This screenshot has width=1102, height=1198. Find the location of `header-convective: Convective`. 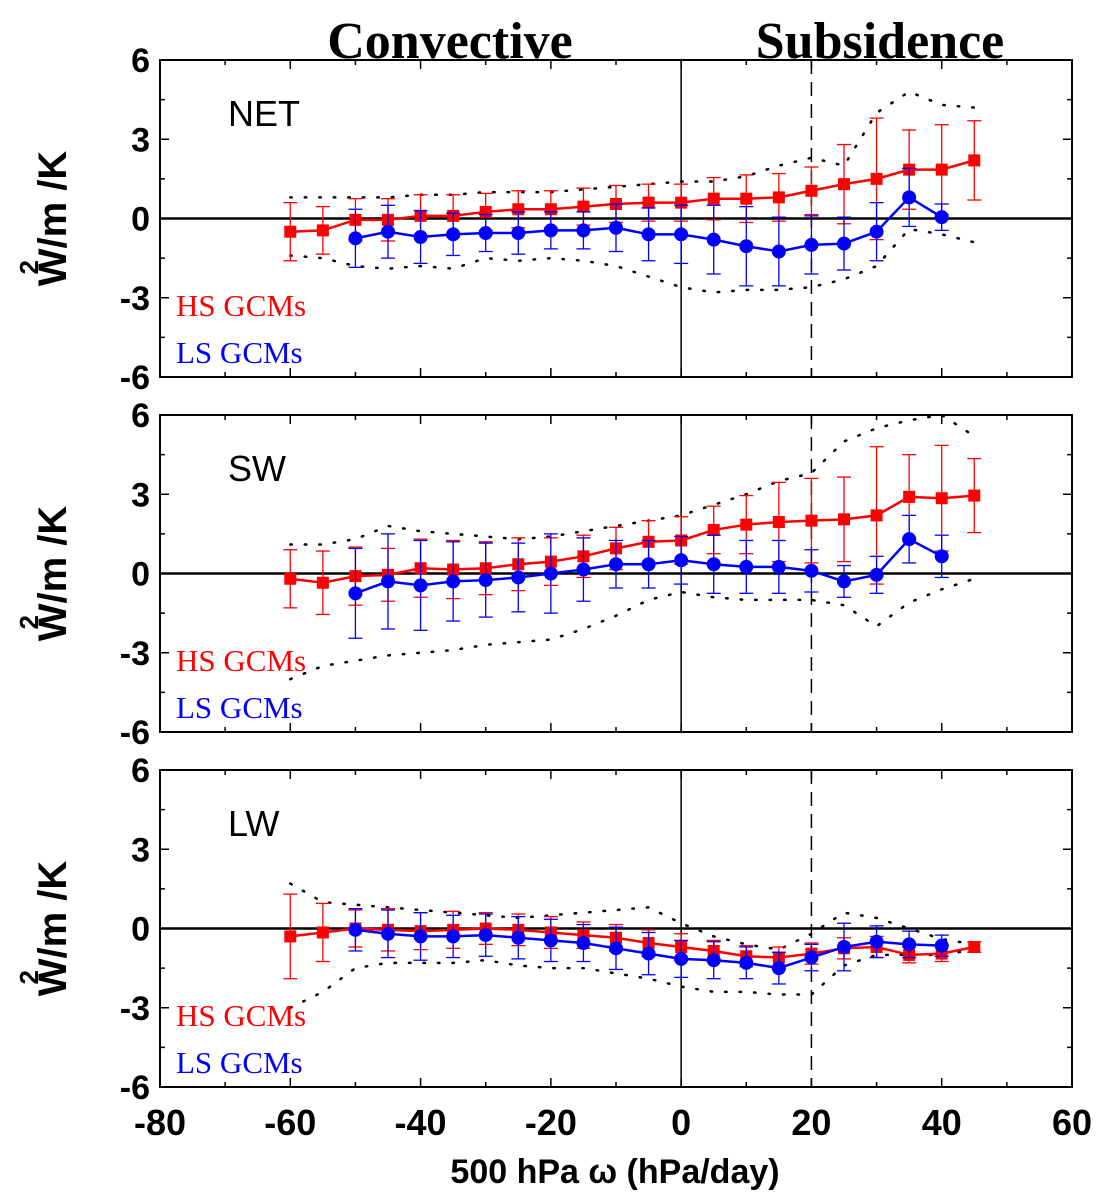

header-convective: Convective is located at coordinates (449, 41).